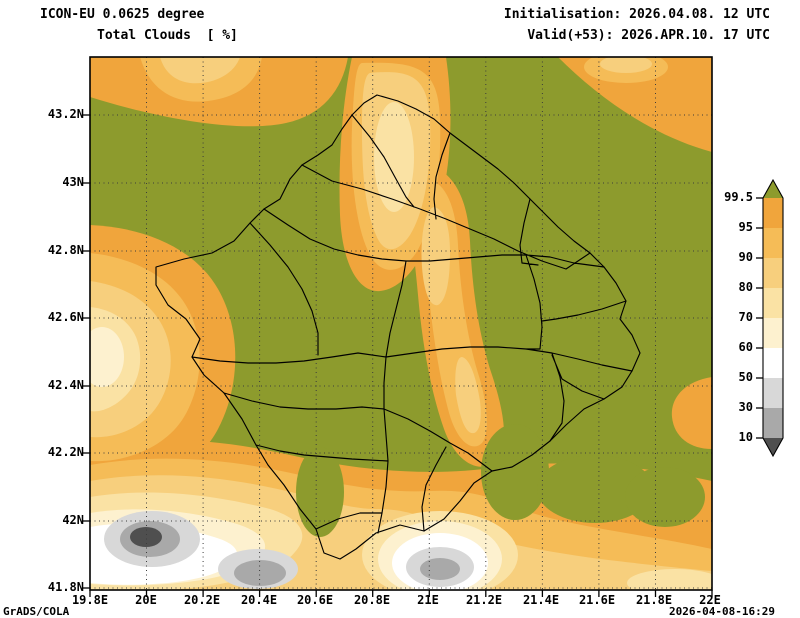  What do you see at coordinates (738, 197) in the screenshot?
I see `colorbar-label: 99.5` at bounding box center [738, 197].